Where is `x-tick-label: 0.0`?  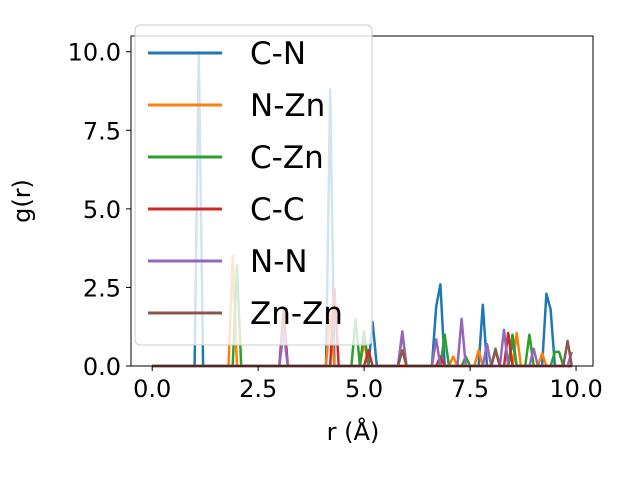
x-tick-label: 0.0 is located at coordinates (152, 389).